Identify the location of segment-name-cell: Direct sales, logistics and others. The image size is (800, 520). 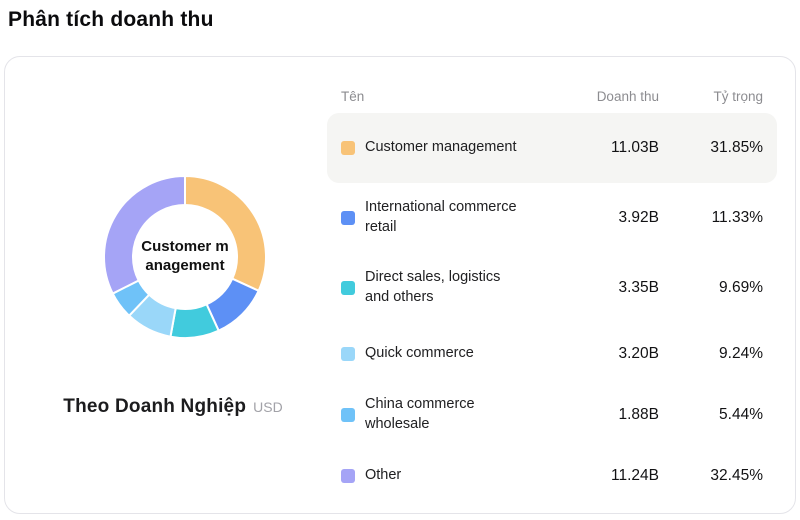
(445, 287).